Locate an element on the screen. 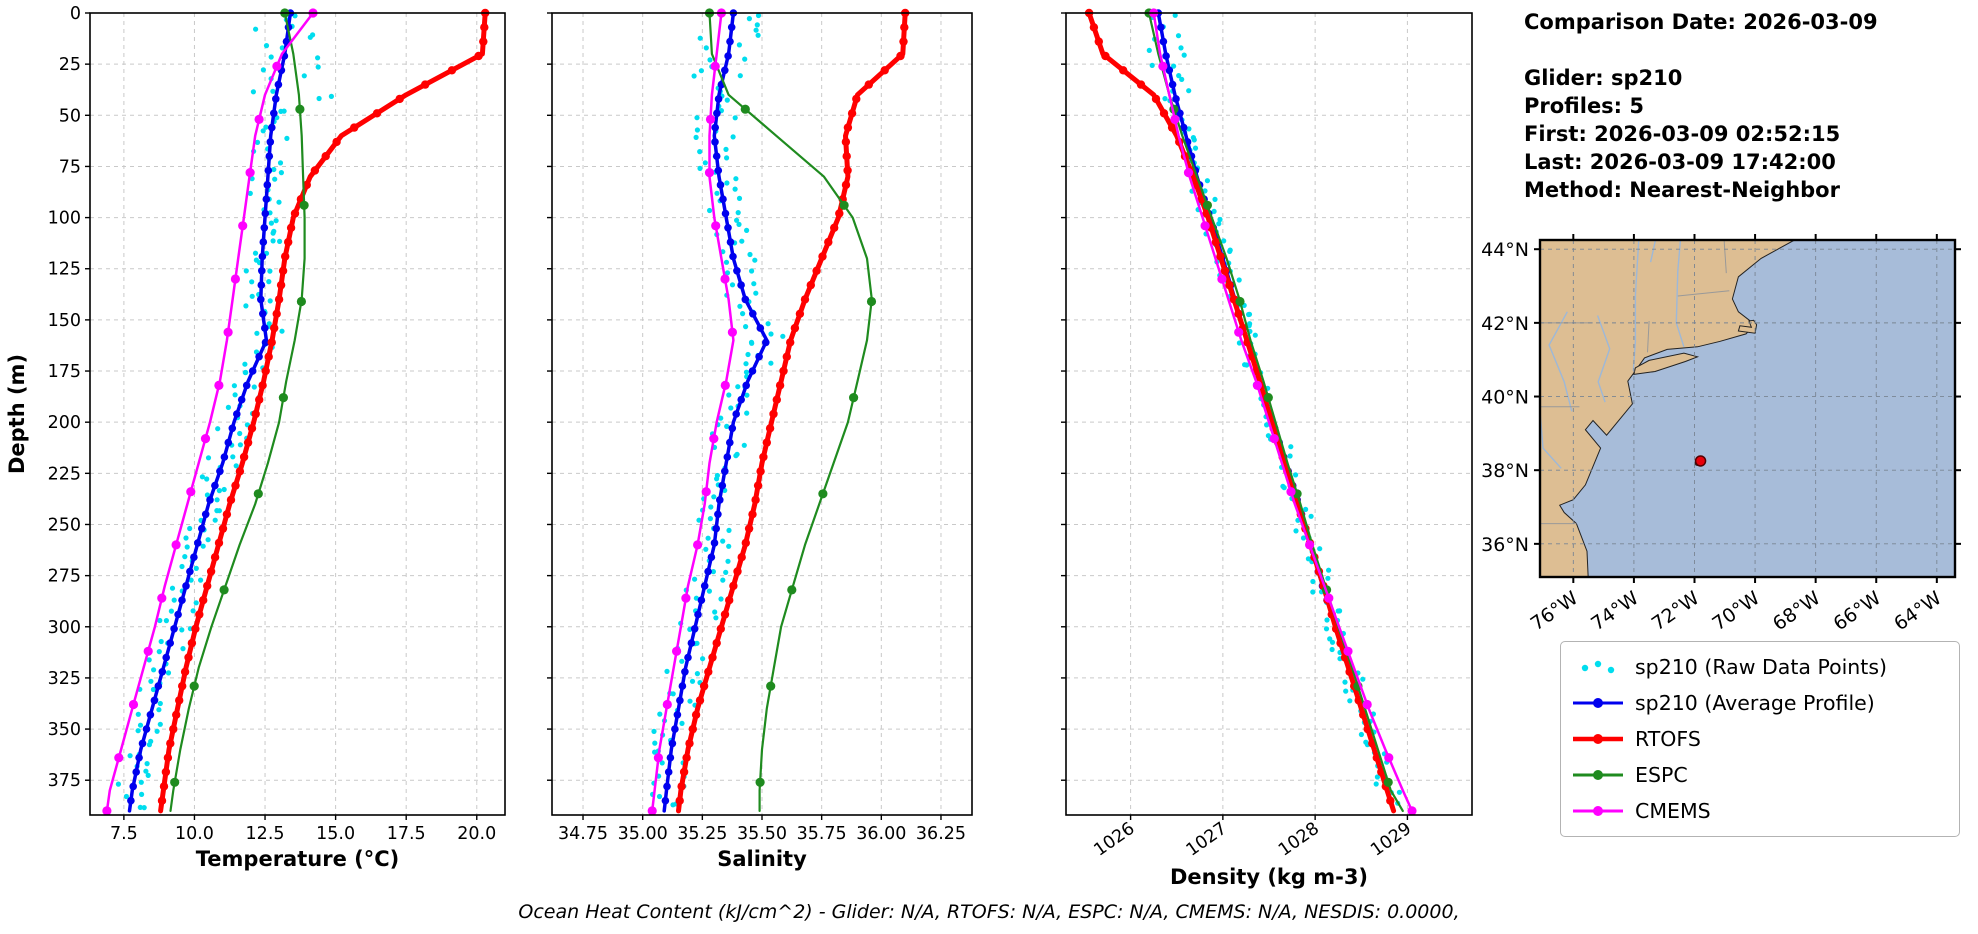  info-line: Profiles: 5 is located at coordinates (1584, 106).